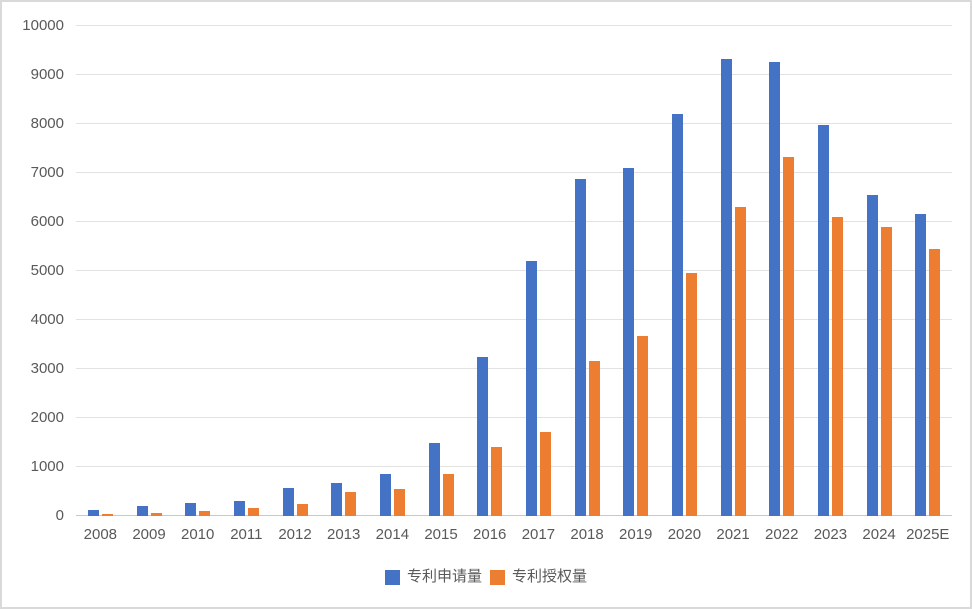 The height and width of the screenshot is (609, 972). I want to click on x-tick-label-2025E: 2025E, so click(928, 534).